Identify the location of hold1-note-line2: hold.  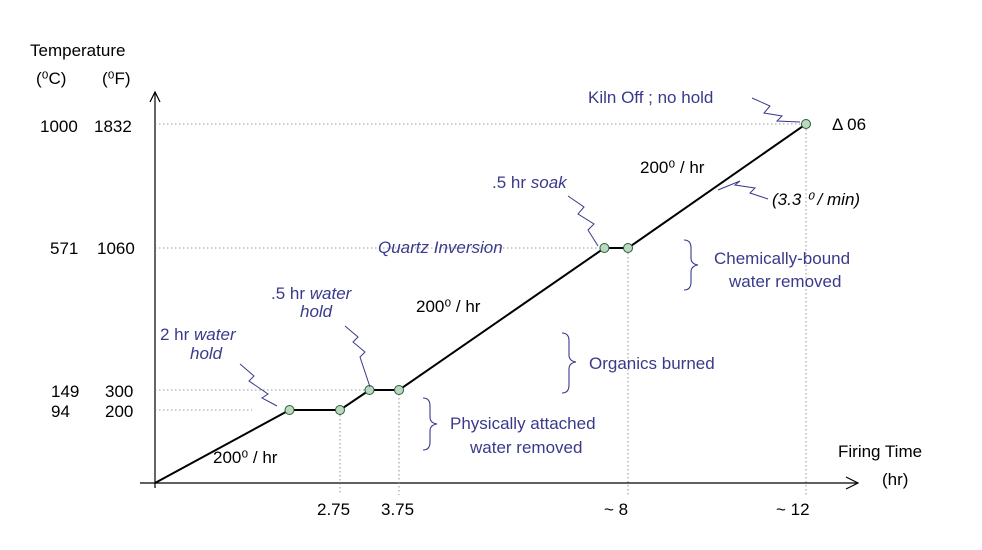
(206, 353).